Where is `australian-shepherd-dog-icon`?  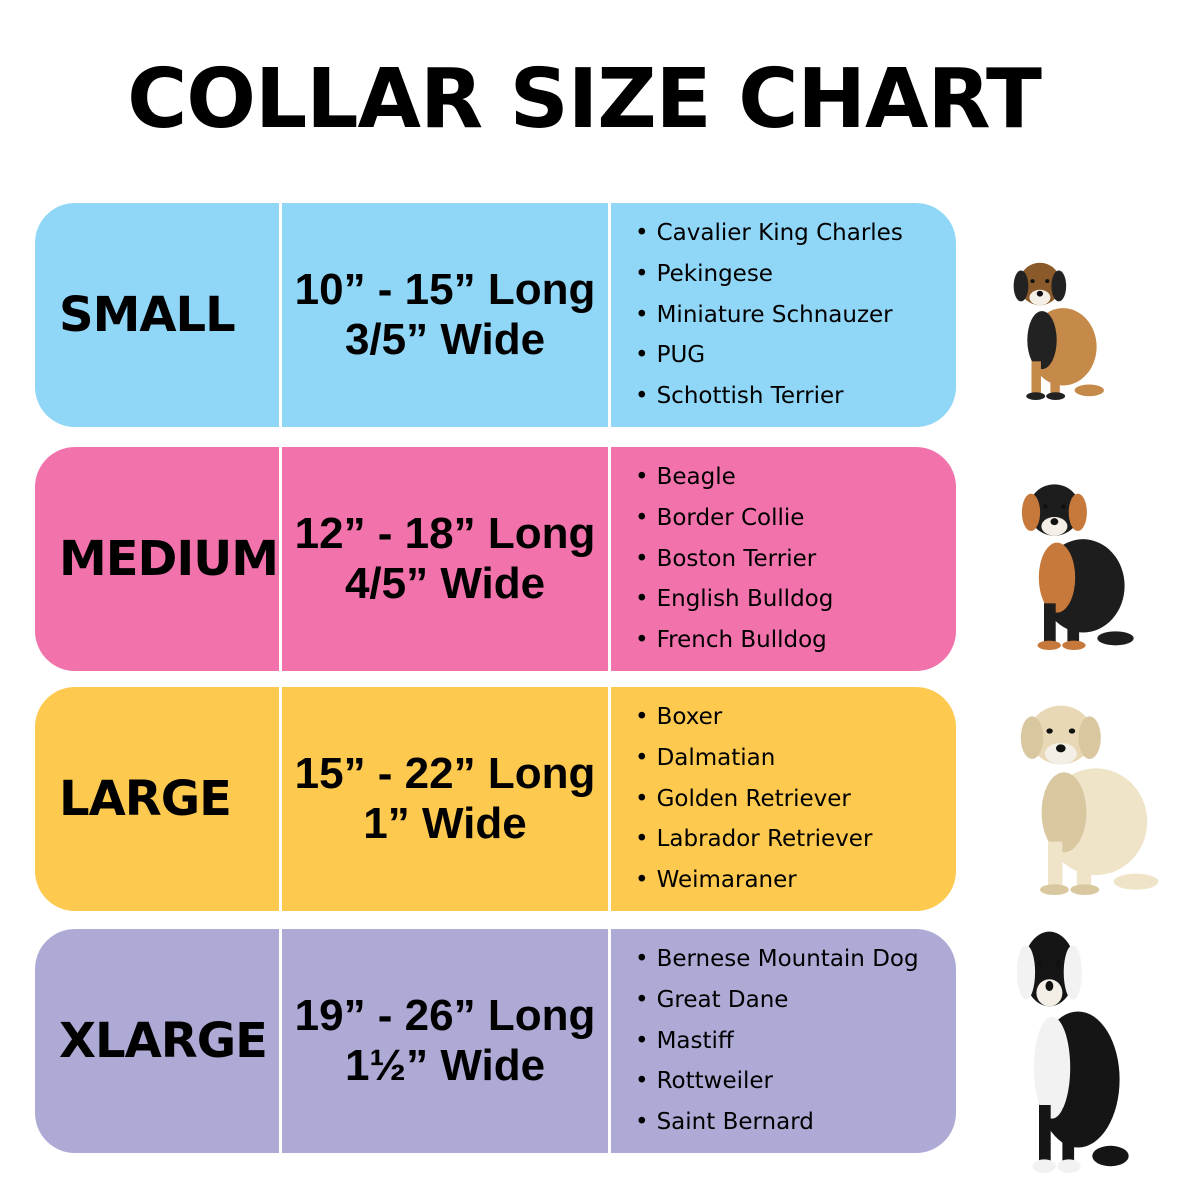
australian-shepherd-dog-icon is located at coordinates (1070, 565).